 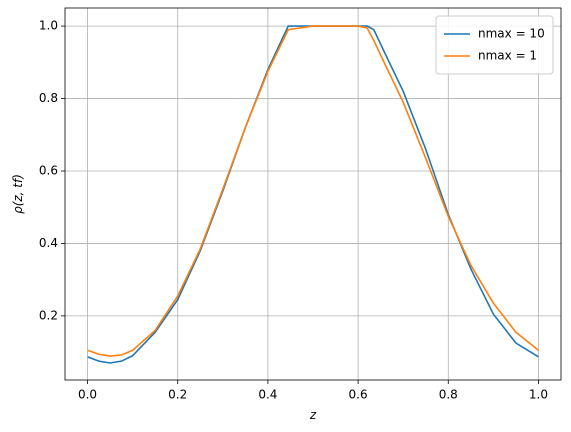 I want to click on y-tick-label: 1.0, so click(x=48, y=26).